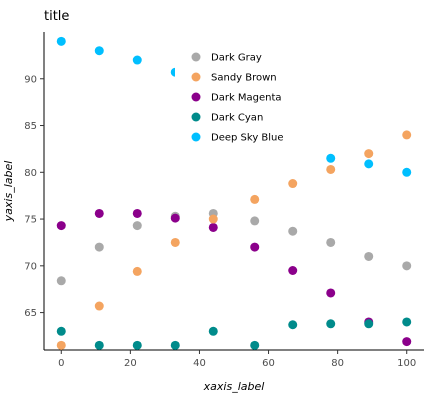 This screenshot has width=443, height=400. What do you see at coordinates (56, 16) in the screenshot?
I see `chart-title: title` at bounding box center [56, 16].